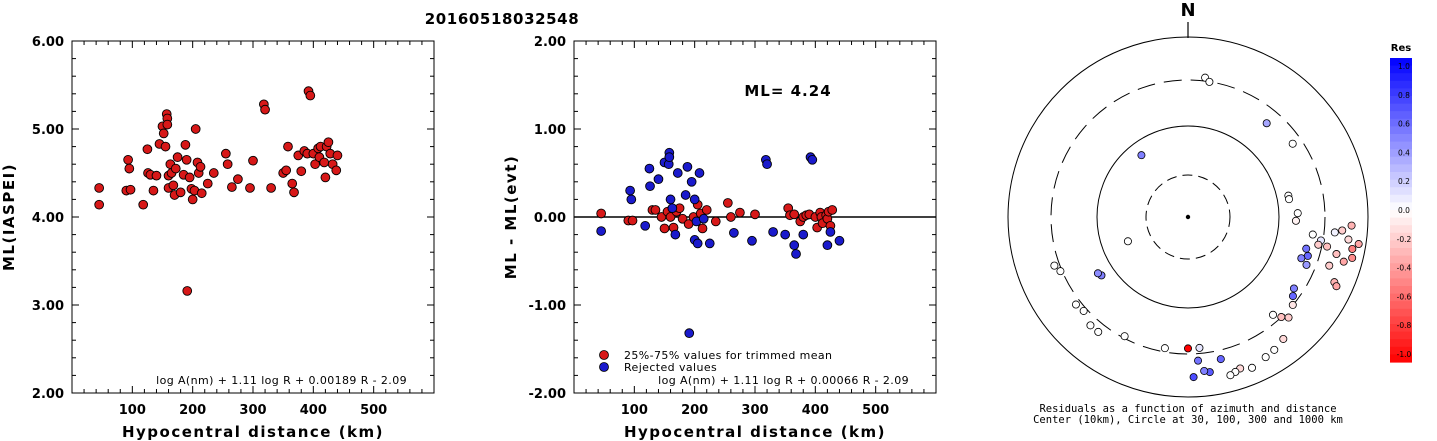  What do you see at coordinates (694, 410) in the screenshot?
I see `x-tick-label: 200` at bounding box center [694, 410].